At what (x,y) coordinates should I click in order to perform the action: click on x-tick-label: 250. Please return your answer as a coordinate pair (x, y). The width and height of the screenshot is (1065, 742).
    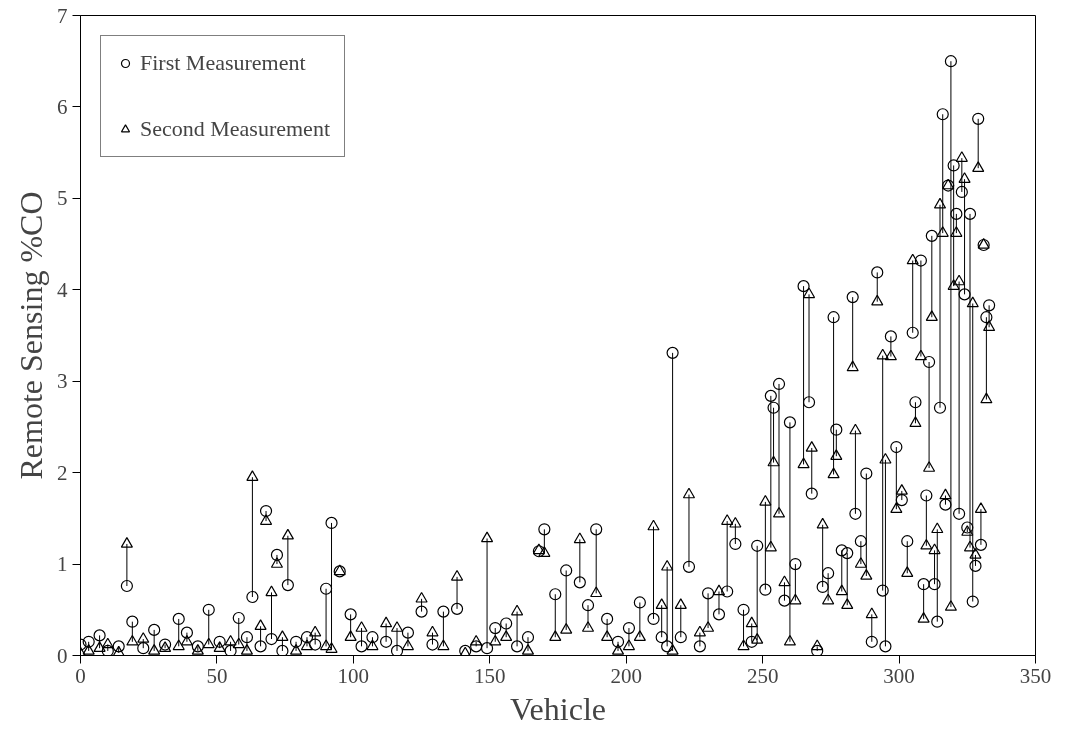
    Looking at the image, I should click on (762, 675).